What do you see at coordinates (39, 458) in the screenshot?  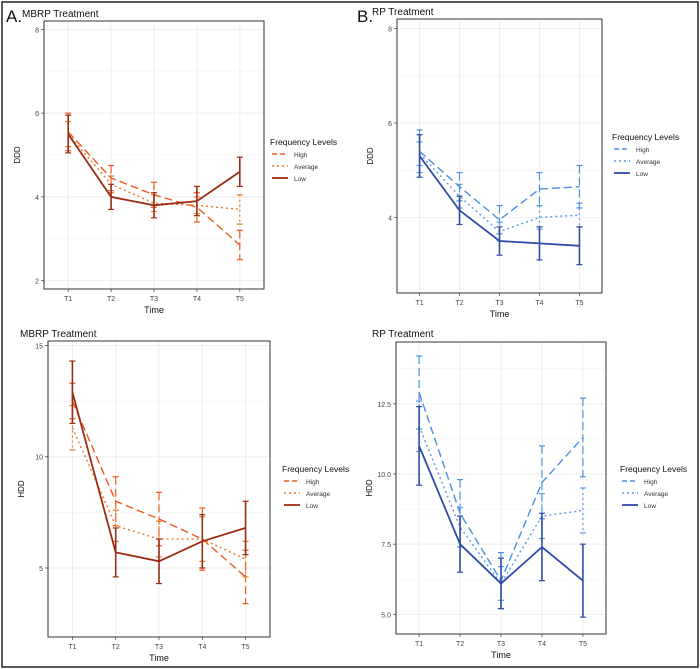 I see `y-tick-label: 10` at bounding box center [39, 458].